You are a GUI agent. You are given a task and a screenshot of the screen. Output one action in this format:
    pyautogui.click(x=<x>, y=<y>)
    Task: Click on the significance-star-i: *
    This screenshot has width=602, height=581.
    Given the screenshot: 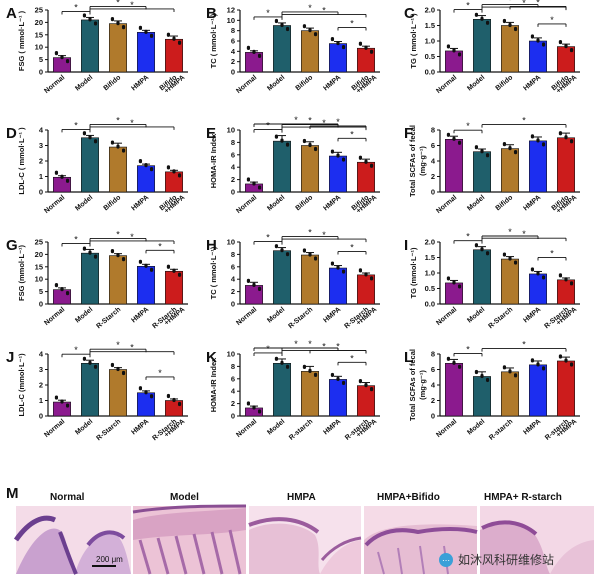 What is the action you would take?
    pyautogui.click(x=524, y=234)
    